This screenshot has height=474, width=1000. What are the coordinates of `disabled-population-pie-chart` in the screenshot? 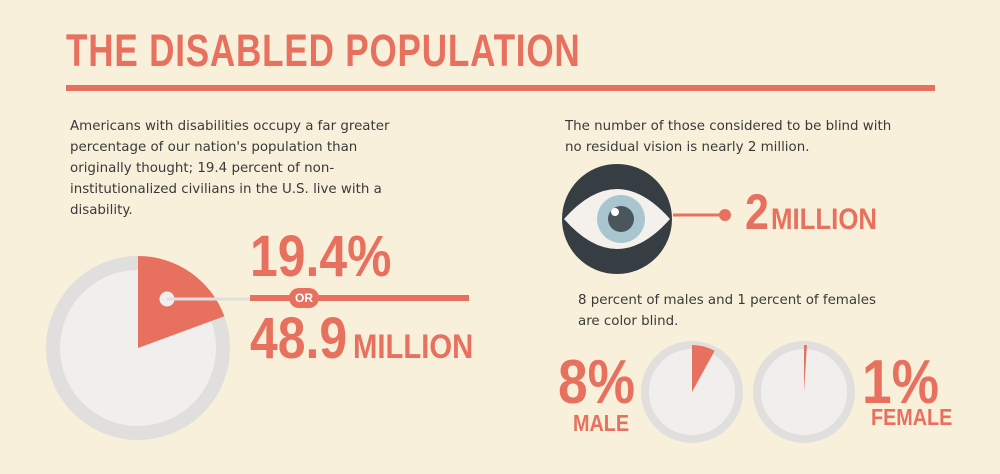 It's located at (148, 348).